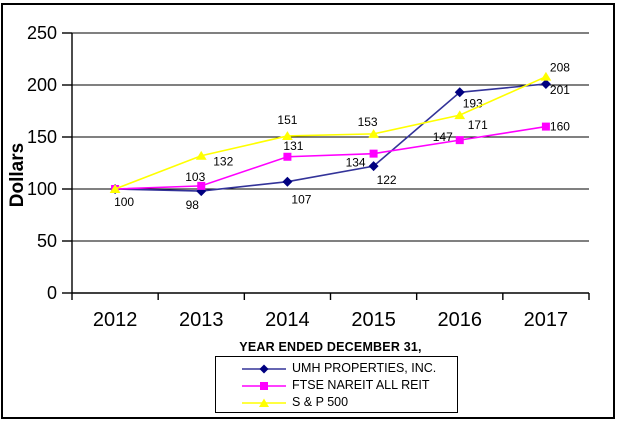 The width and height of the screenshot is (624, 421). Describe the element at coordinates (443, 137) in the screenshot. I see `data-label: 147` at that location.